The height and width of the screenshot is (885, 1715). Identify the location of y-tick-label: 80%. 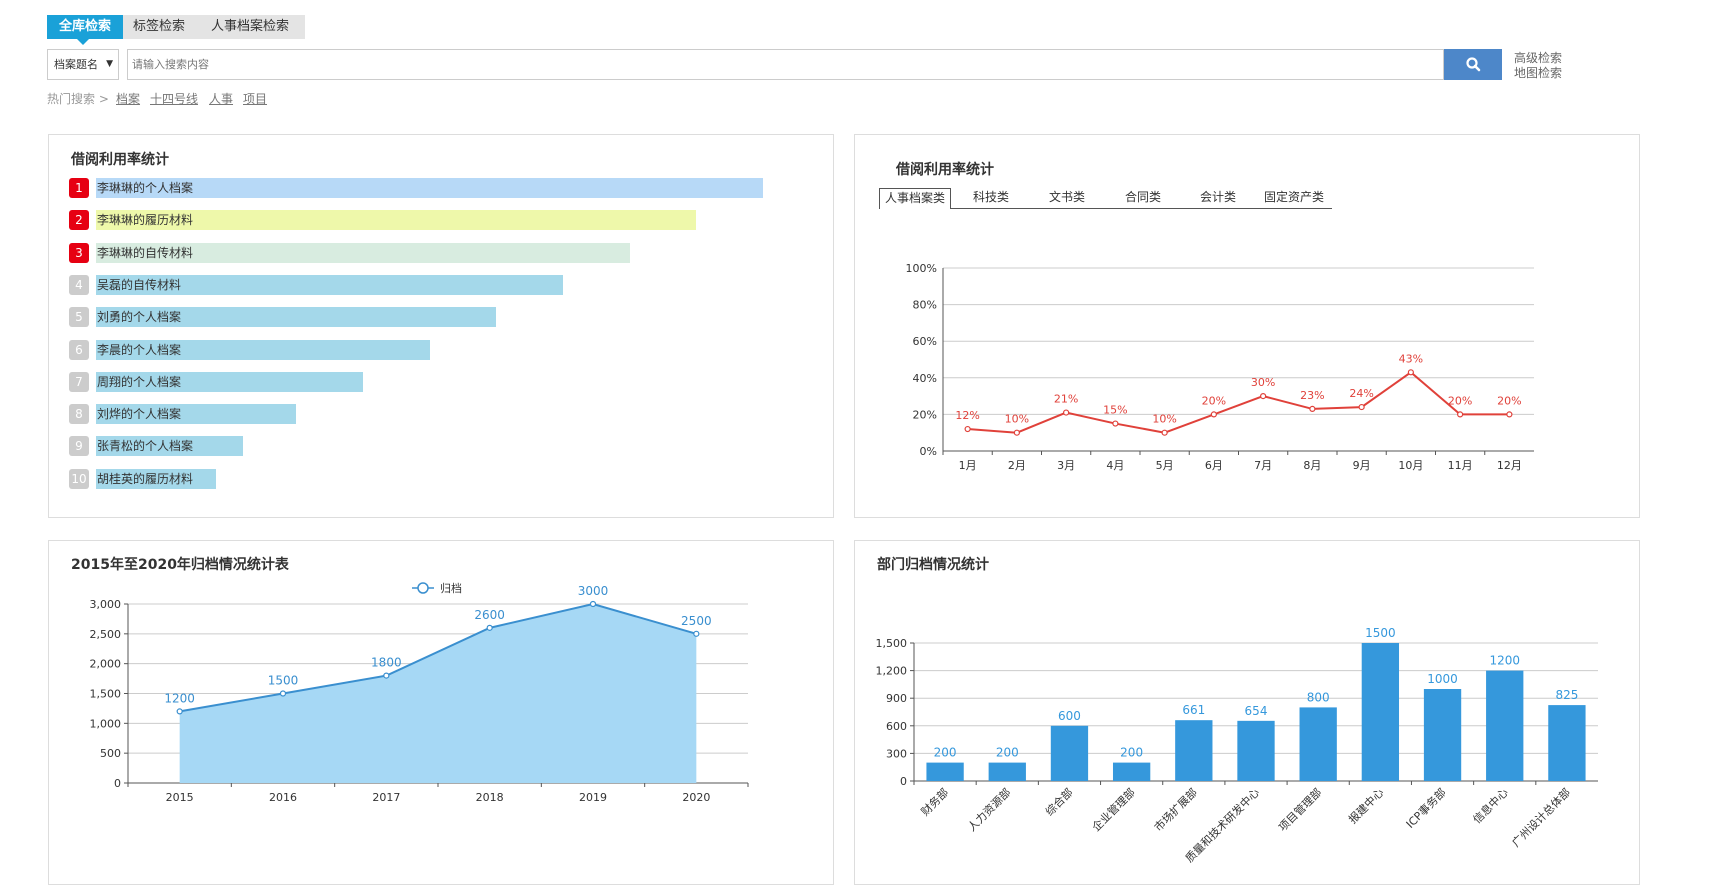
(925, 305).